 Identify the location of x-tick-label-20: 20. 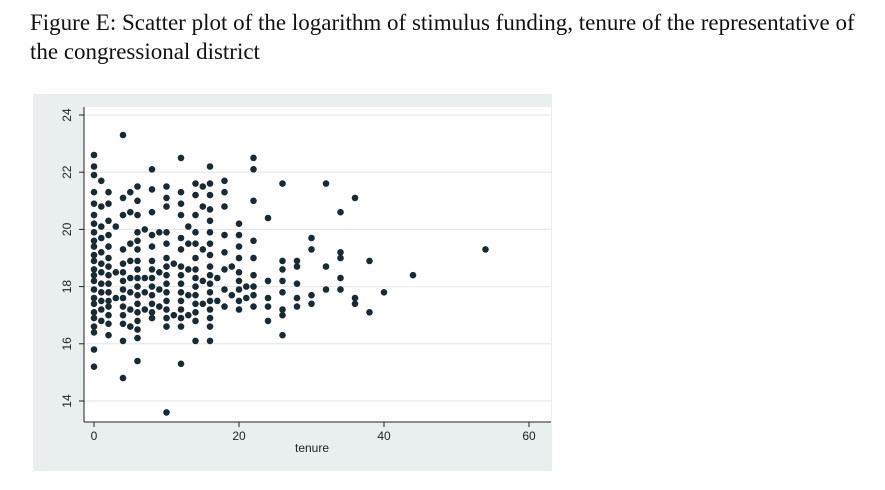
(239, 436).